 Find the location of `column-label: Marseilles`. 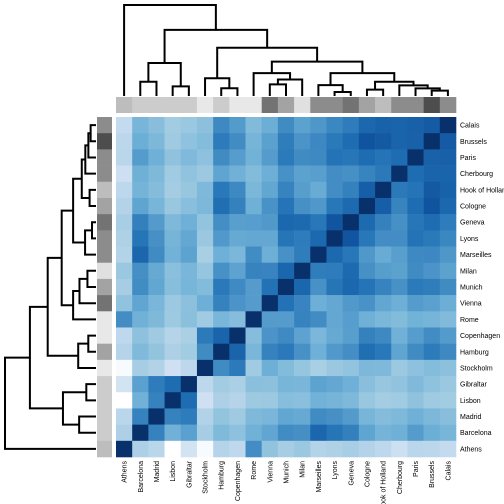

column-label: Marseilles is located at coordinates (319, 477).